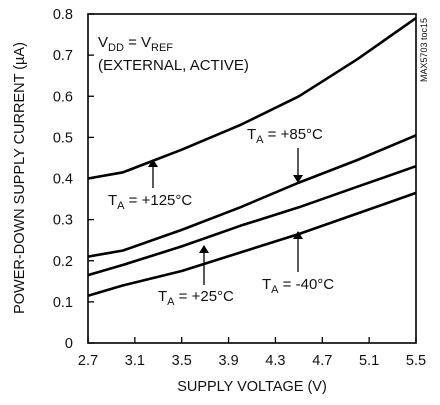  What do you see at coordinates (298, 286) in the screenshot?
I see `series-label-minus40c: TA = -40°C` at bounding box center [298, 286].